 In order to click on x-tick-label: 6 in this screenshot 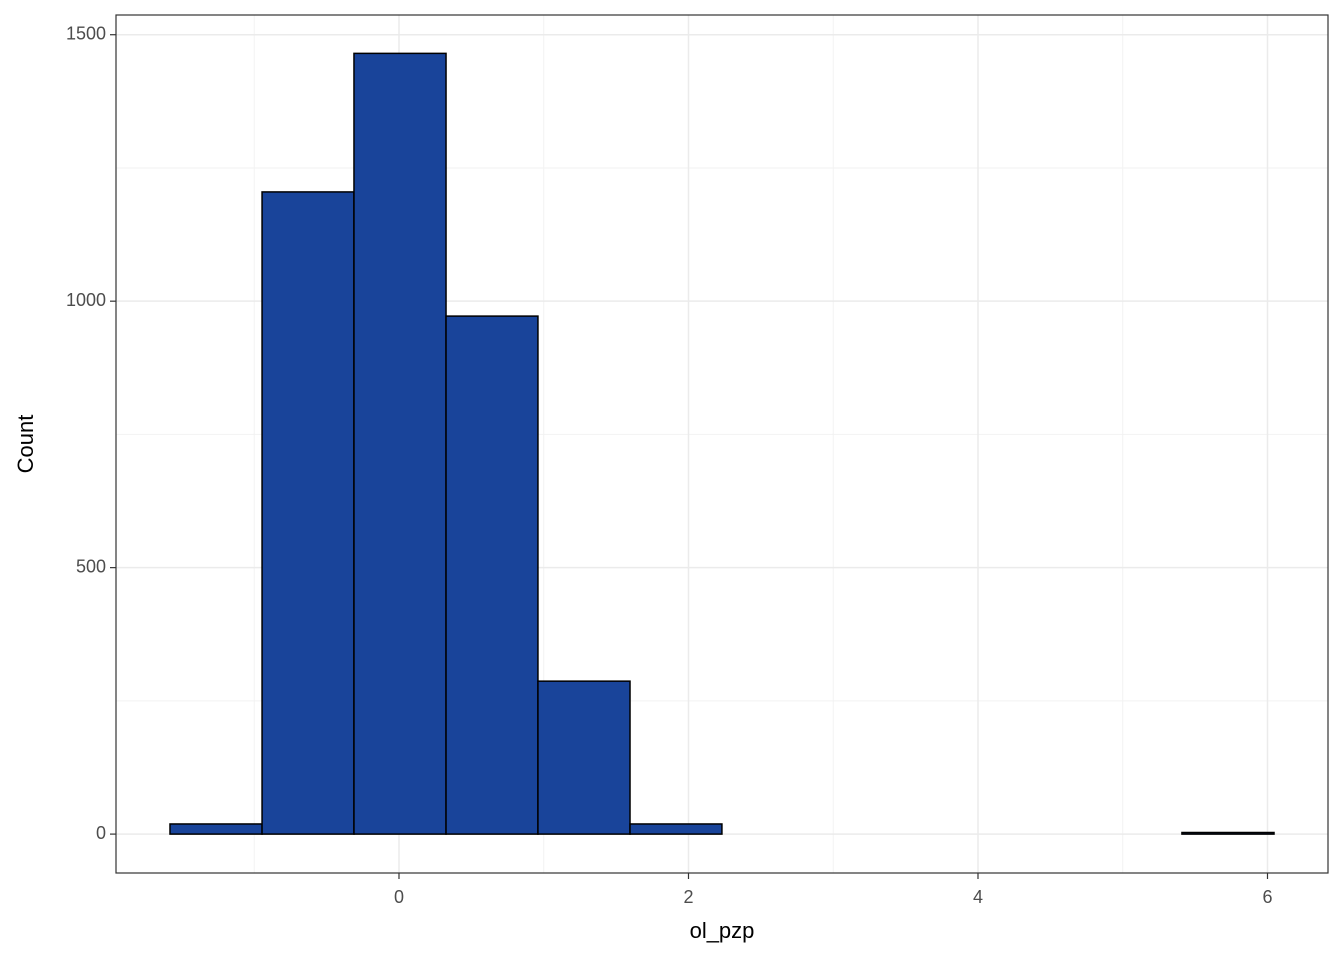, I will do `click(1267, 897)`.